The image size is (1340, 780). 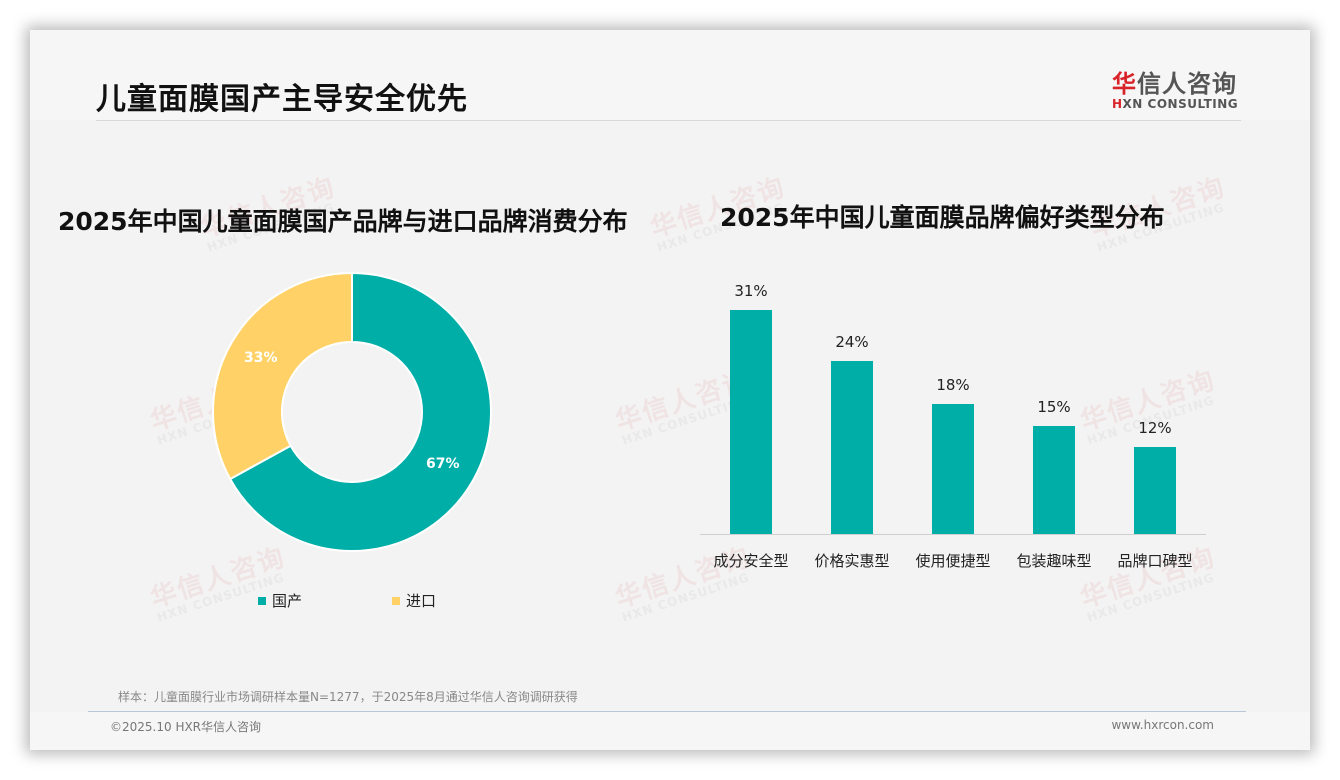 What do you see at coordinates (421, 601) in the screenshot?
I see `legend-label: 进口` at bounding box center [421, 601].